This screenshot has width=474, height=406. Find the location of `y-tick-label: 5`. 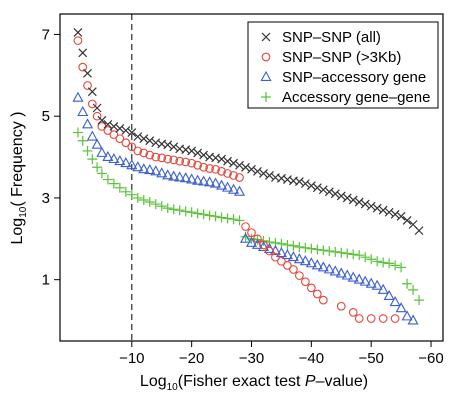

y-tick-label: 5 is located at coordinates (46, 116).